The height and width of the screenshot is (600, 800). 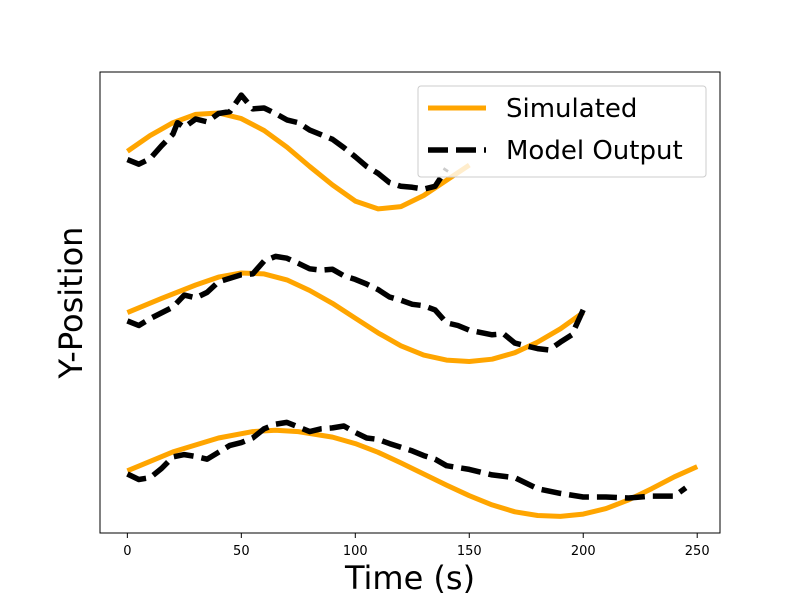 What do you see at coordinates (571, 109) in the screenshot?
I see `legend-label-simulated: Simulated` at bounding box center [571, 109].